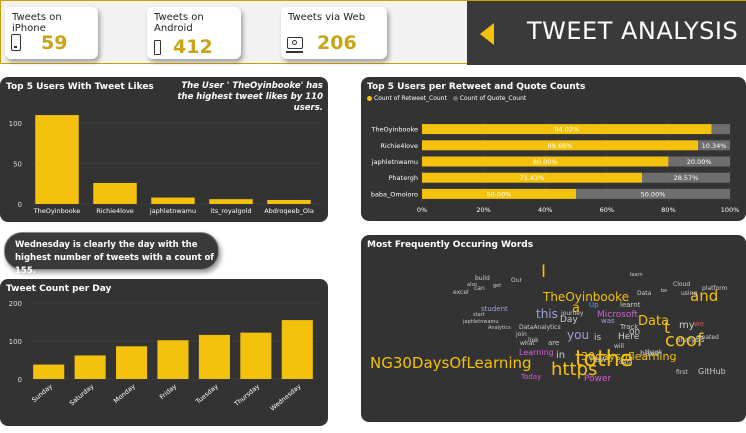  What do you see at coordinates (619, 346) in the screenshot?
I see `word: will` at bounding box center [619, 346].